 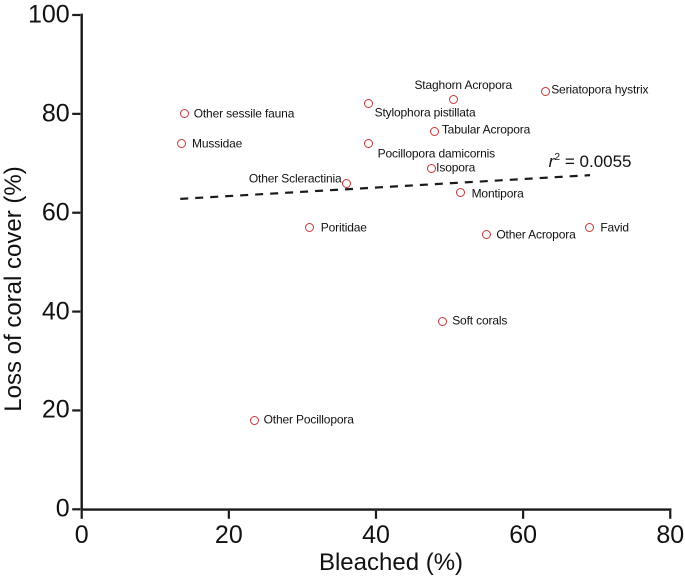 What do you see at coordinates (600, 89) in the screenshot?
I see `data-point-label: Seriatopora hystrix` at bounding box center [600, 89].